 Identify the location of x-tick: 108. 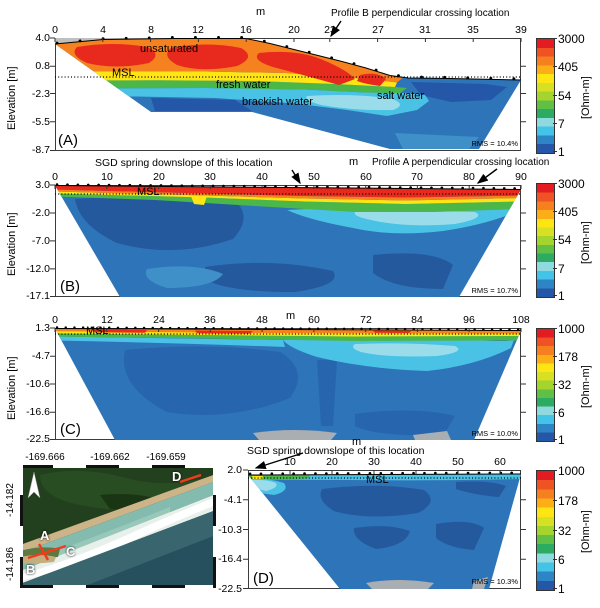
(521, 320).